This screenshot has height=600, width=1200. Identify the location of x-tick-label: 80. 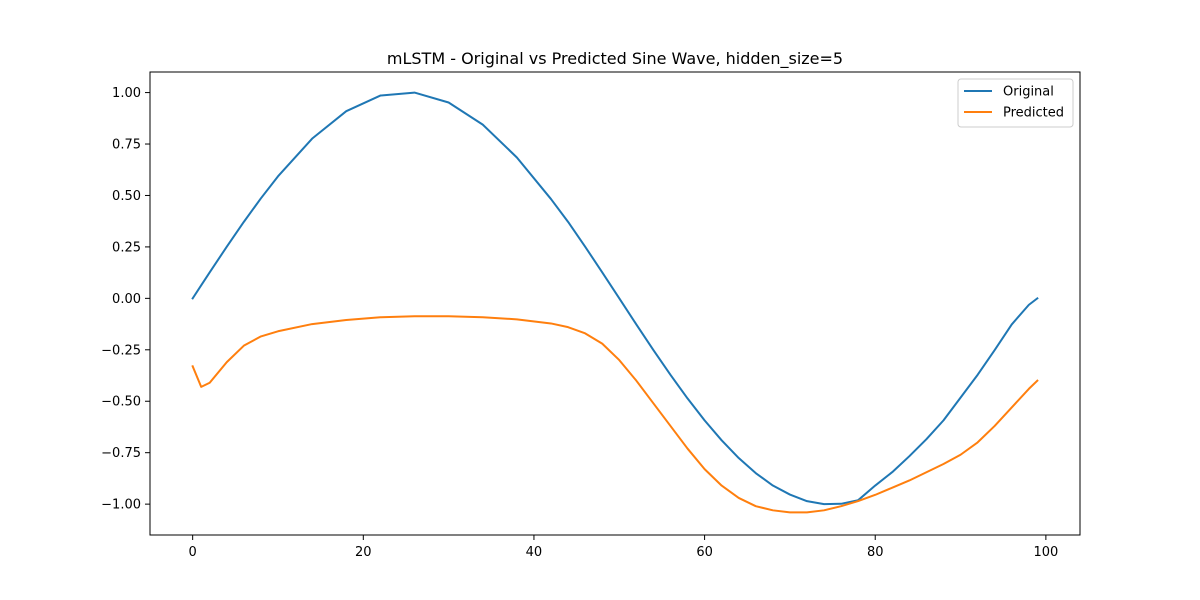
(875, 552).